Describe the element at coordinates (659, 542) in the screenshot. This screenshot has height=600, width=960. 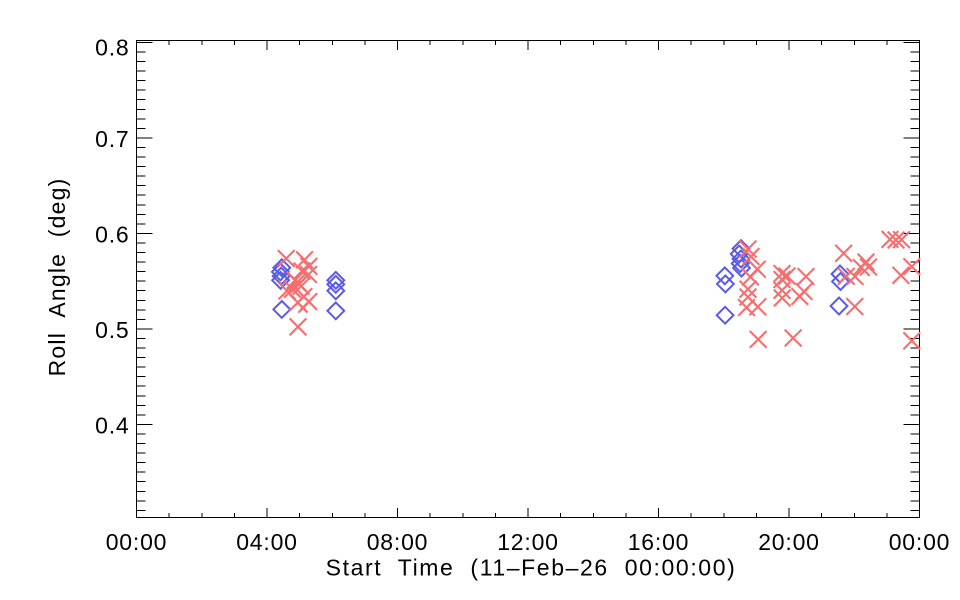
I see `svg-text: 16:00` at that location.